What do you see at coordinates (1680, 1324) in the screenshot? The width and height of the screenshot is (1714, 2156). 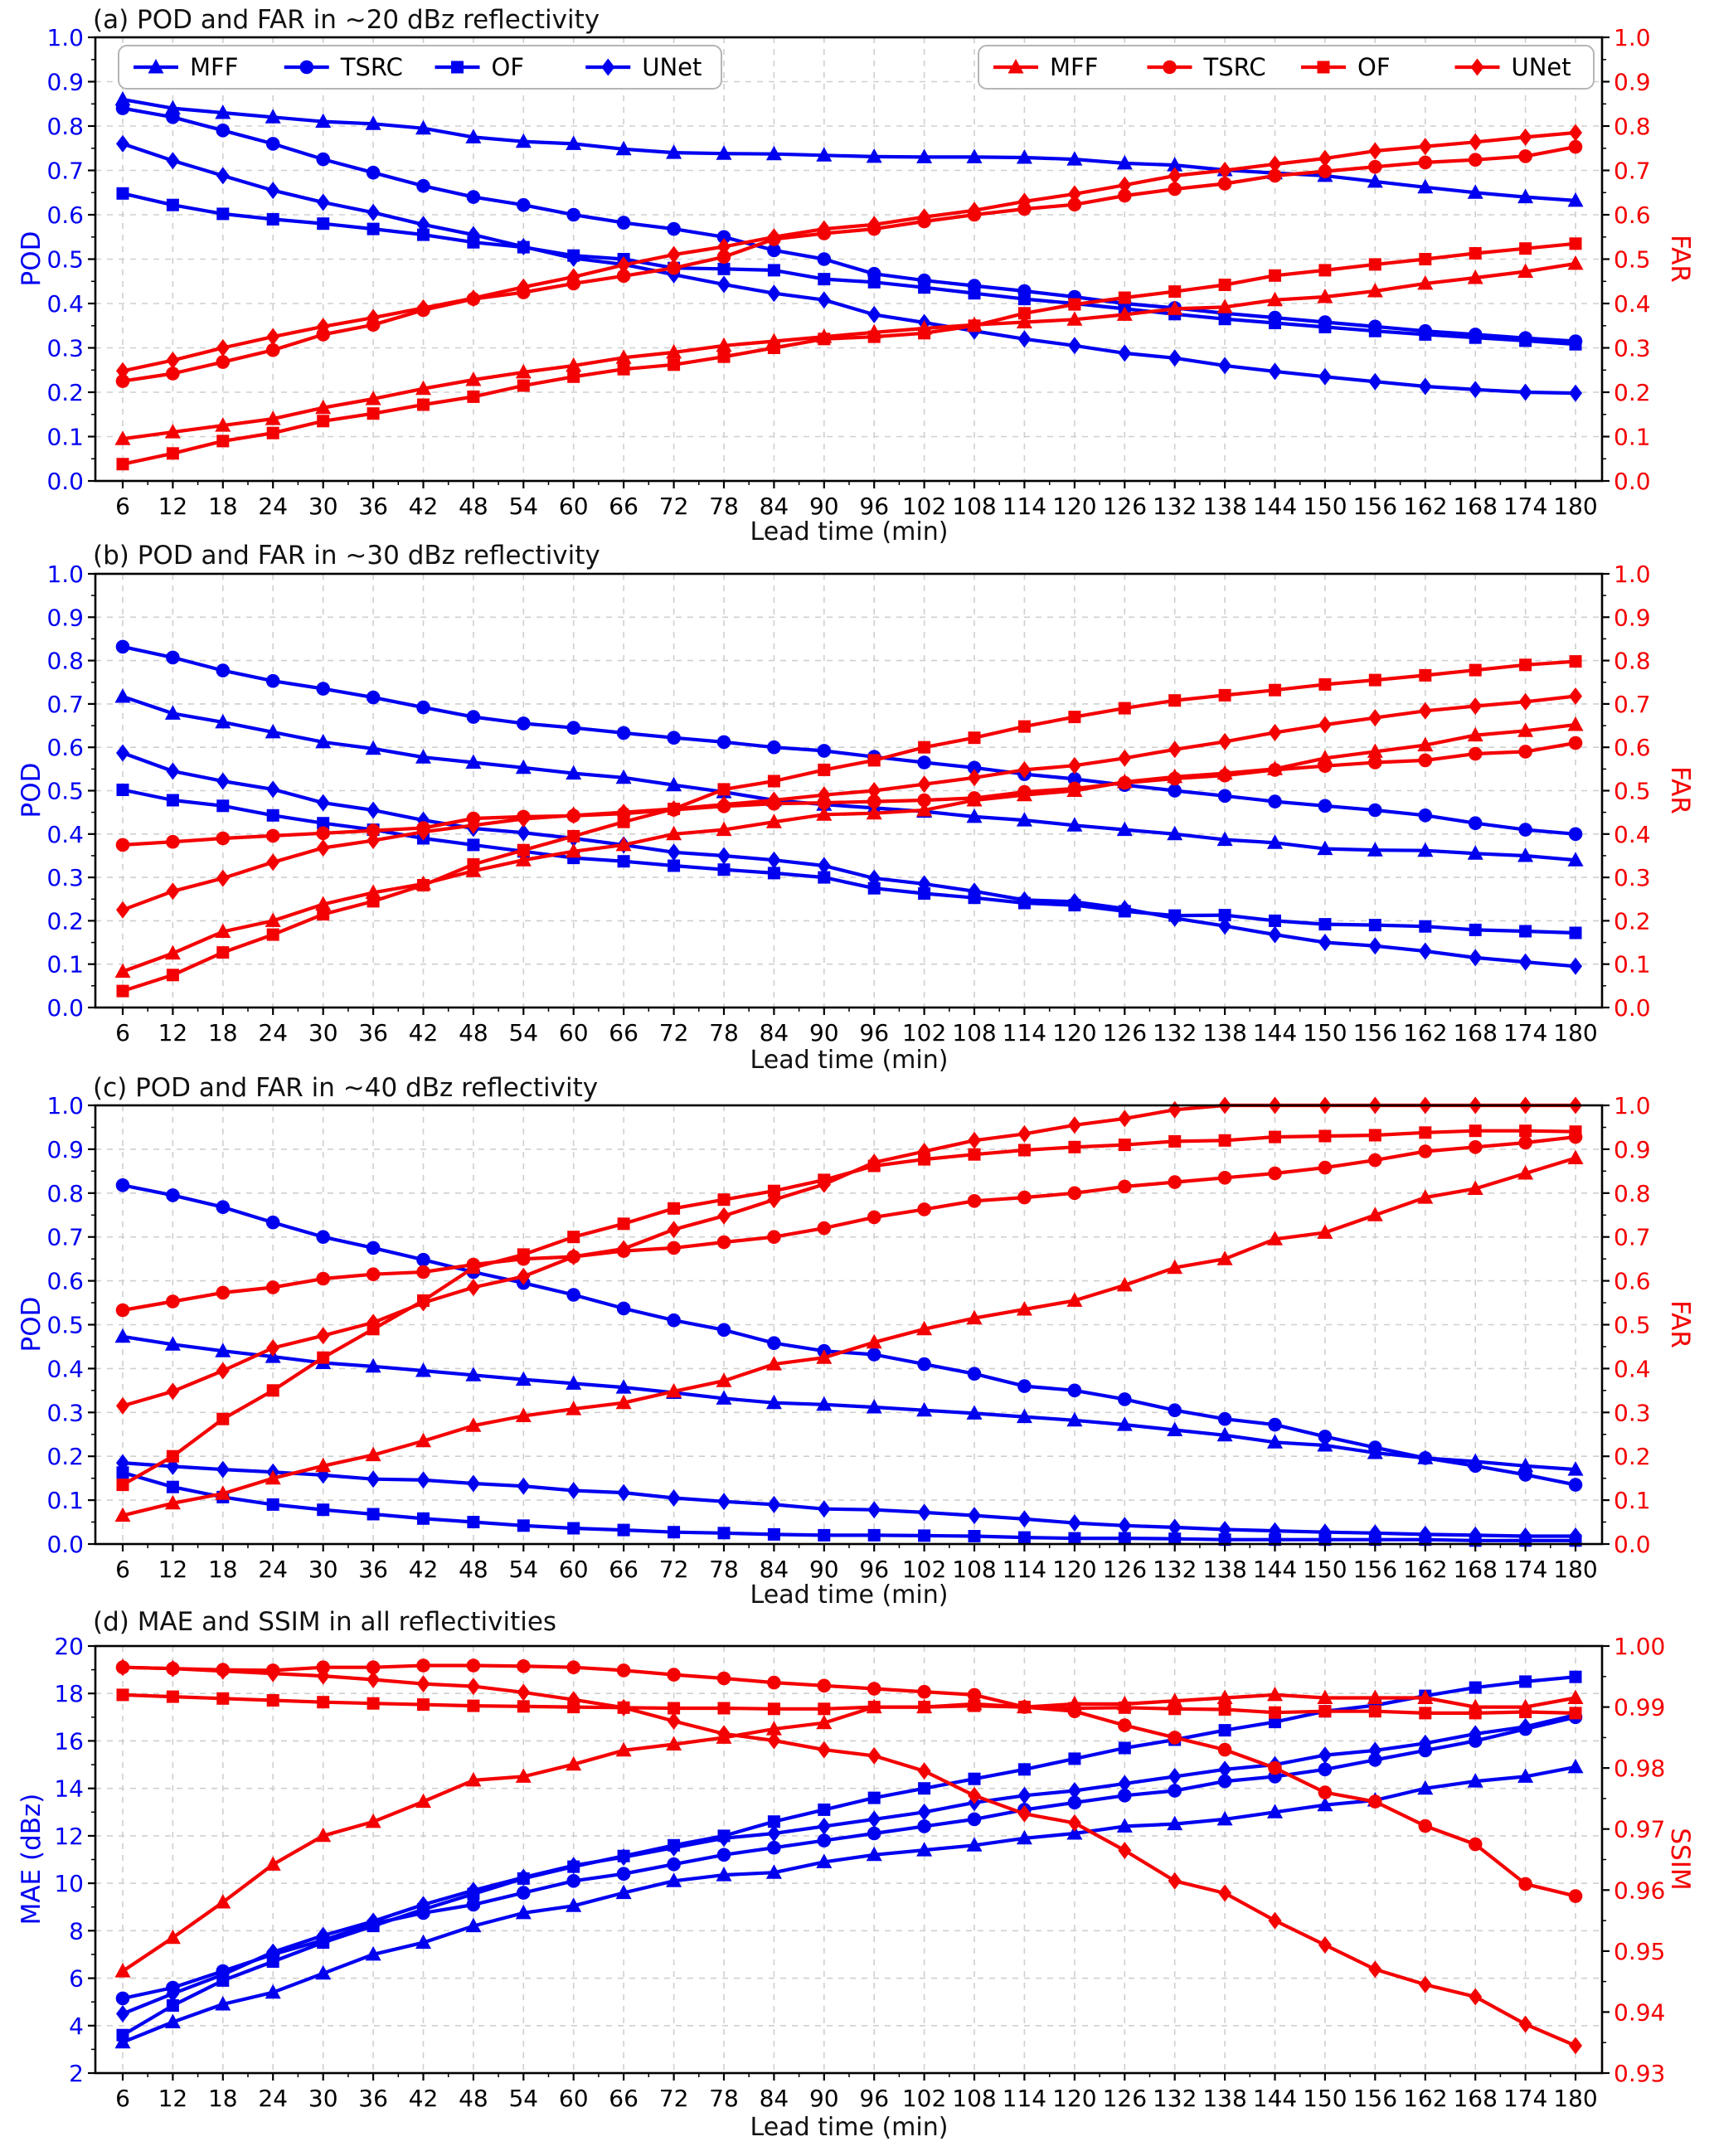 I see `panel-c-ylabel-right: FAR` at bounding box center [1680, 1324].